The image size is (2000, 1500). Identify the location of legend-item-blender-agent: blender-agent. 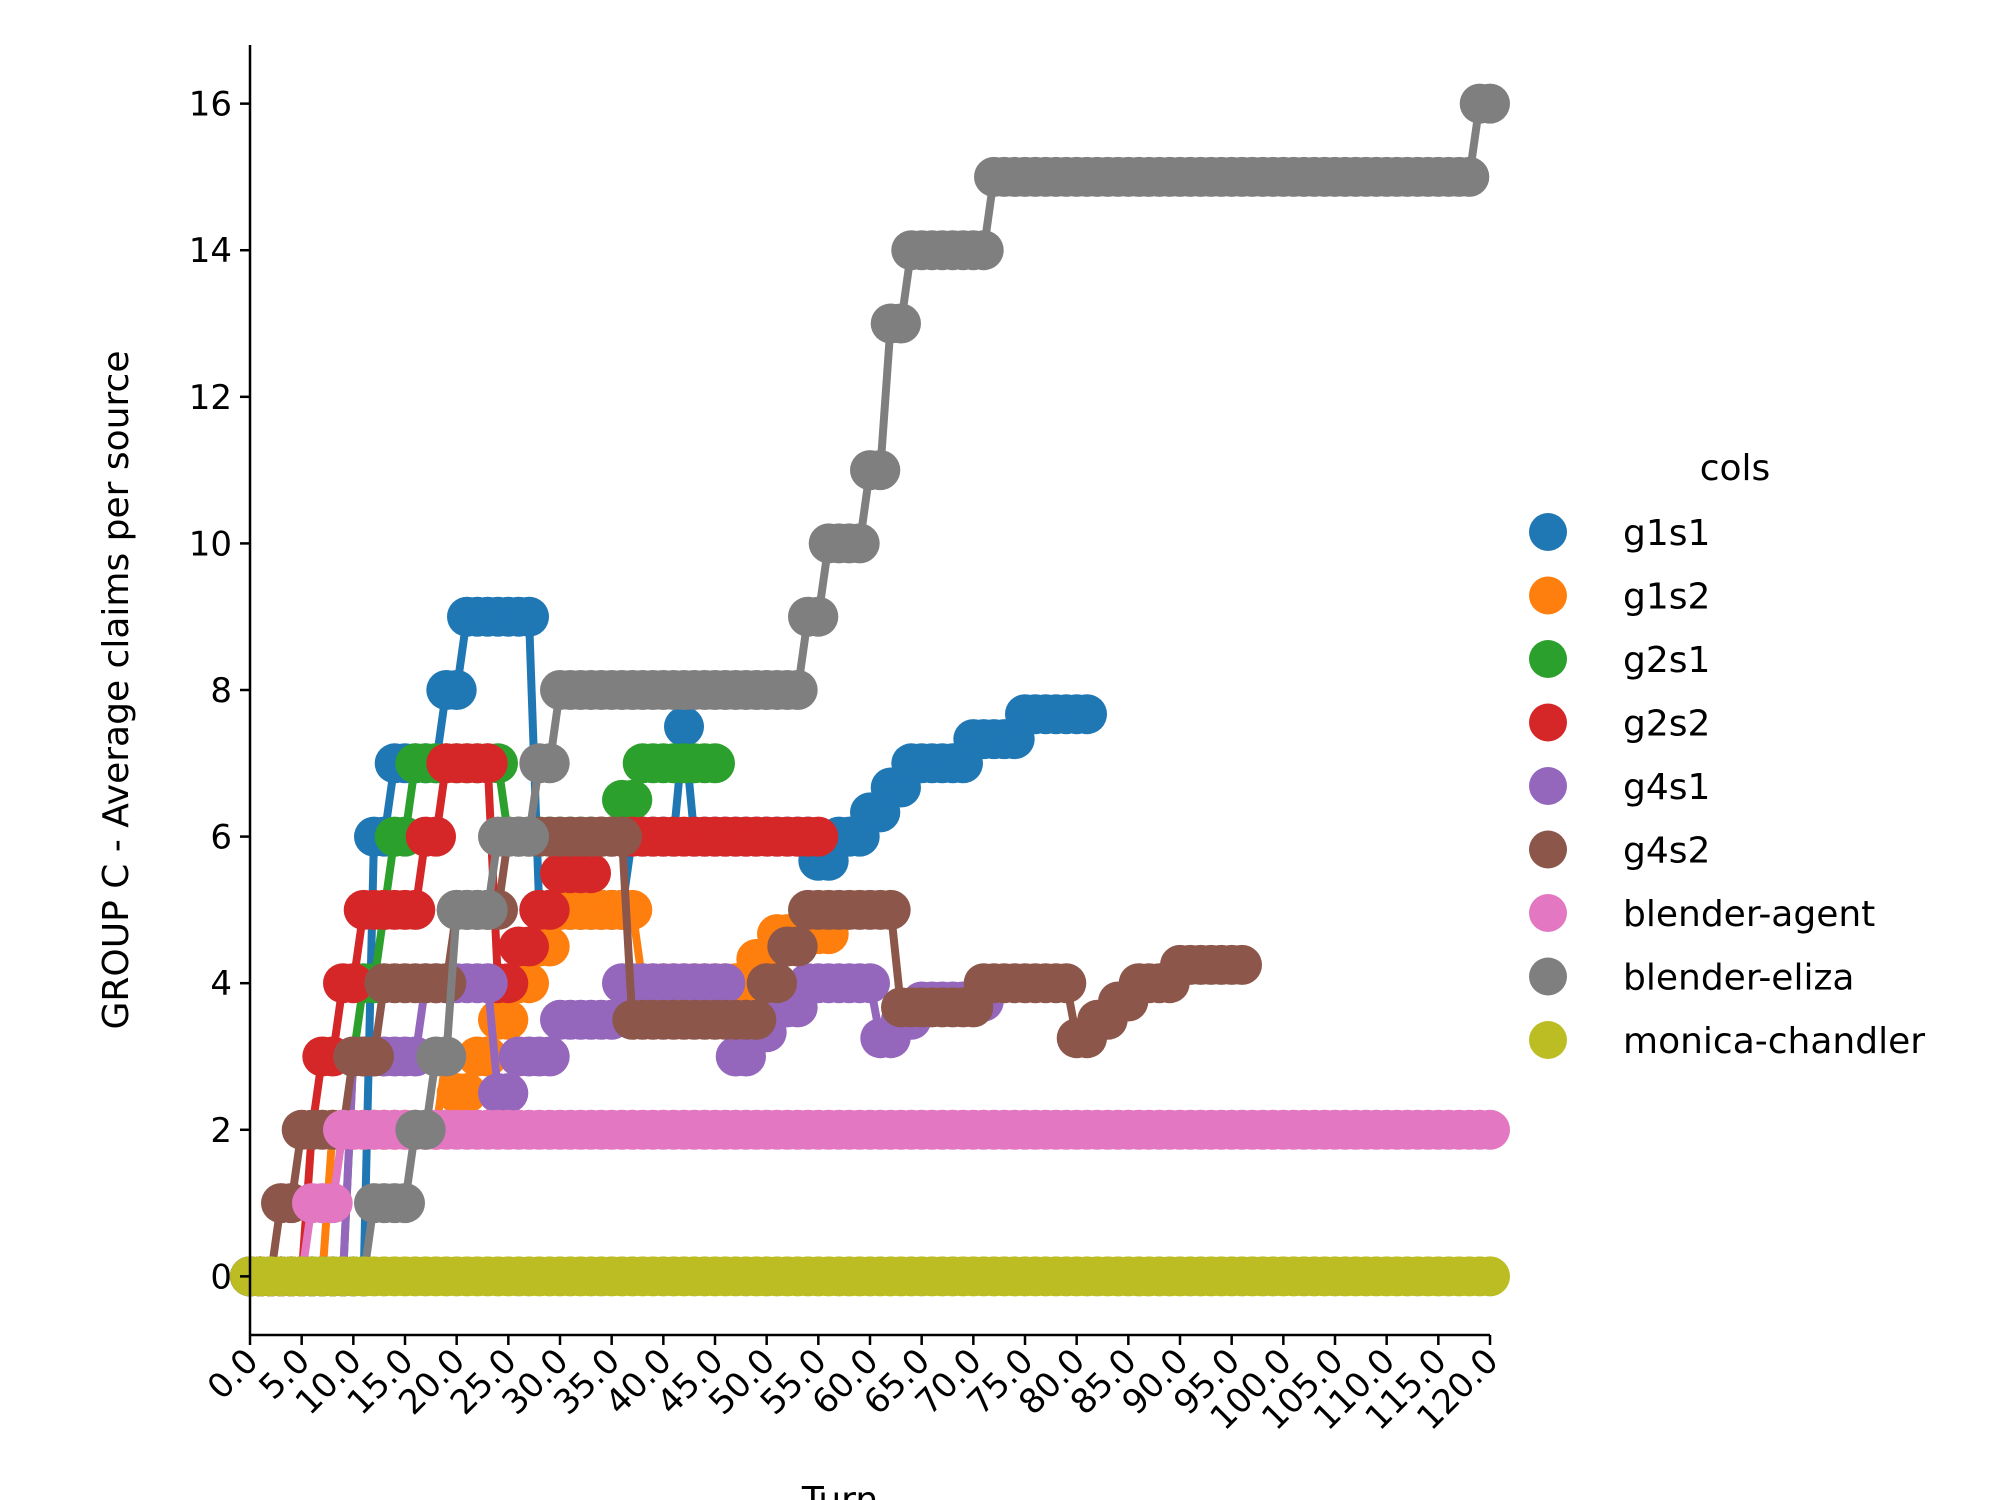
(1702, 914).